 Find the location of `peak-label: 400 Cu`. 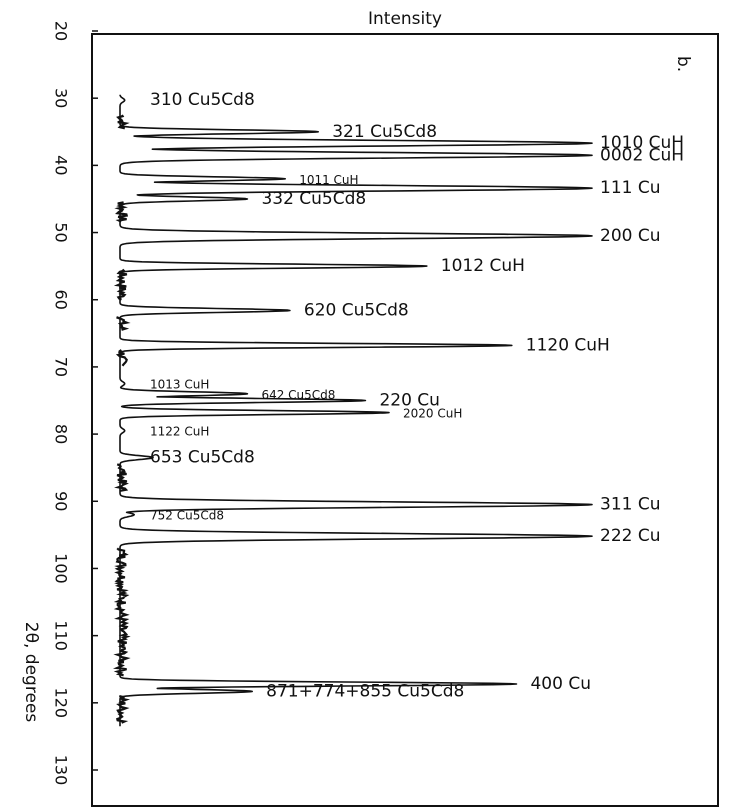

peak-label: 400 Cu is located at coordinates (560, 684).